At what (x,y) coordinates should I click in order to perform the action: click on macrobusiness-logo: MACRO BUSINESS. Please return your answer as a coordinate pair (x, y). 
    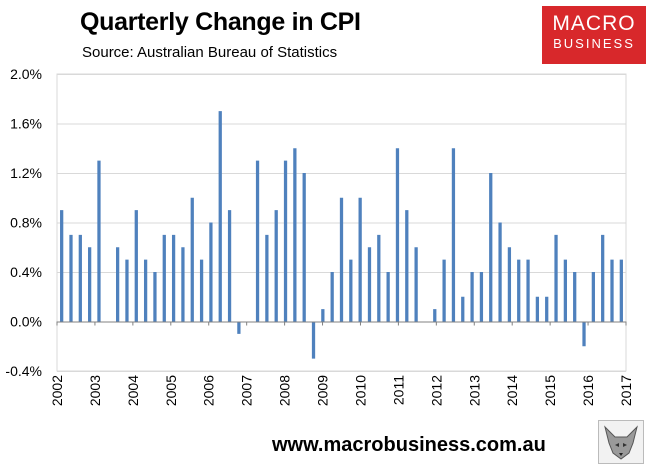
    Looking at the image, I should click on (594, 35).